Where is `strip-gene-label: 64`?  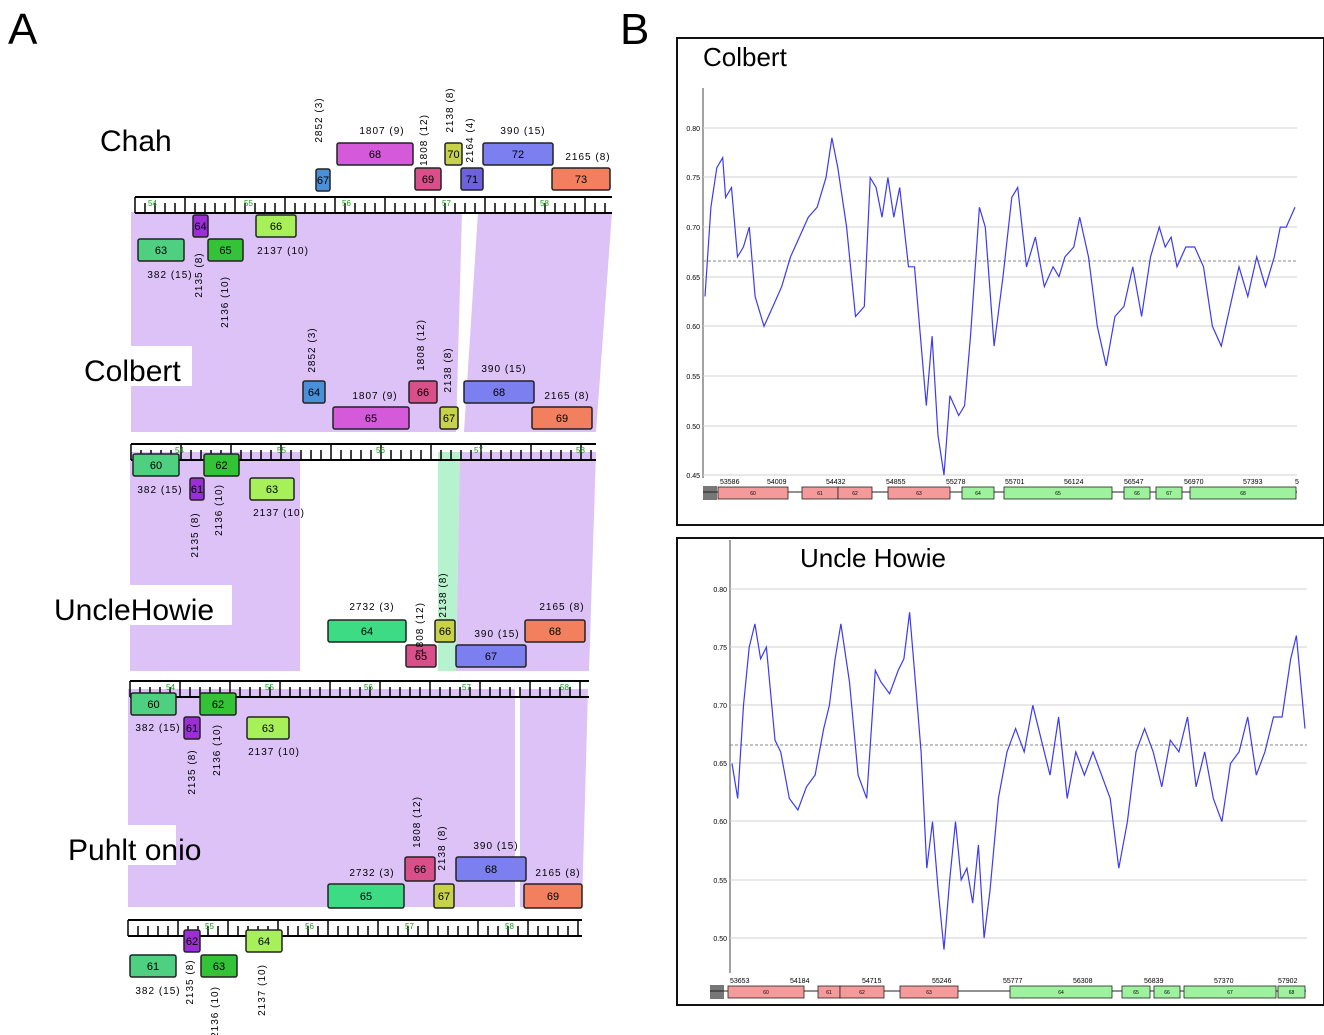
strip-gene-label: 64 is located at coordinates (1061, 993).